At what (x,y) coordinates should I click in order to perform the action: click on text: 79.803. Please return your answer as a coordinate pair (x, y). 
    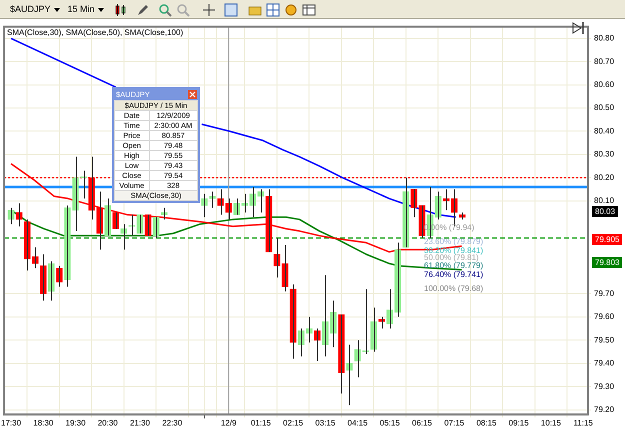
    Looking at the image, I should click on (607, 262).